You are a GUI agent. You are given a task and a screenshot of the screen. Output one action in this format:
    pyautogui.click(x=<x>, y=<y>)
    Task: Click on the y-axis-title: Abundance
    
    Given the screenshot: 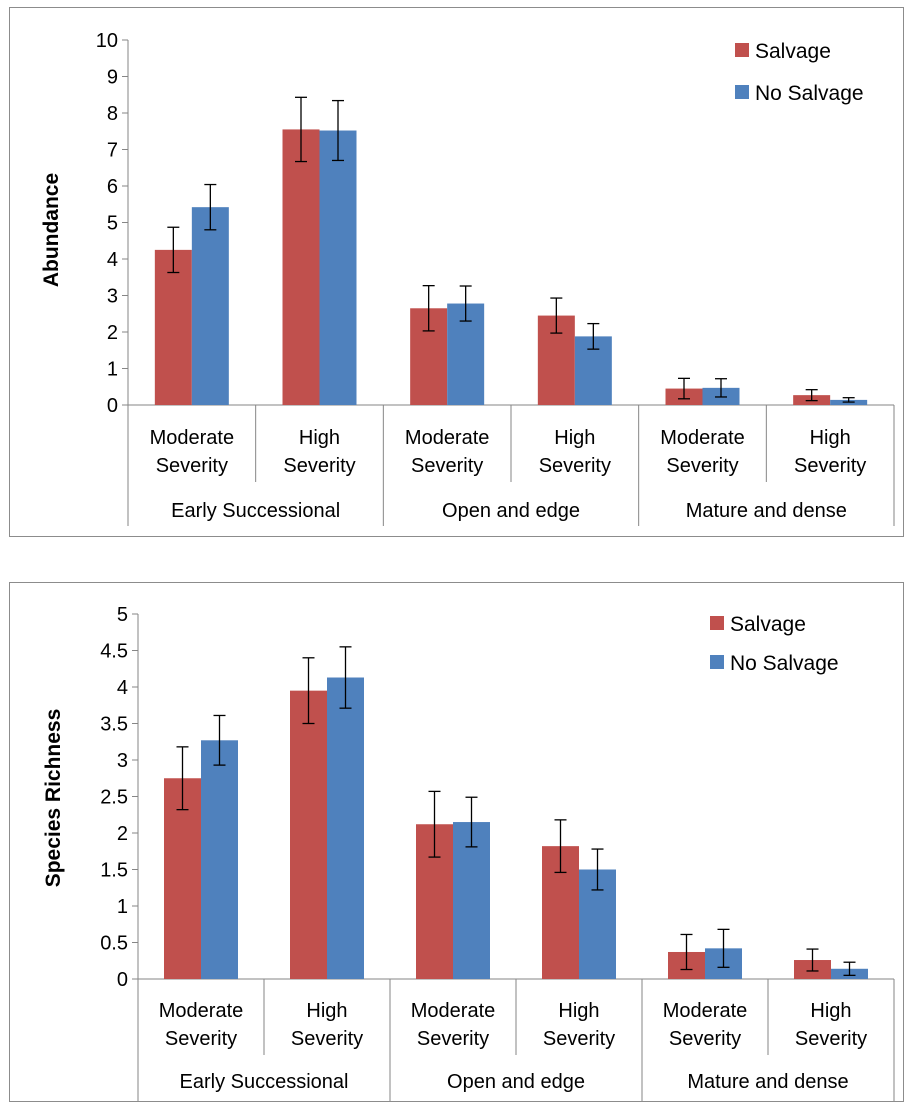 What is the action you would take?
    pyautogui.click(x=51, y=230)
    